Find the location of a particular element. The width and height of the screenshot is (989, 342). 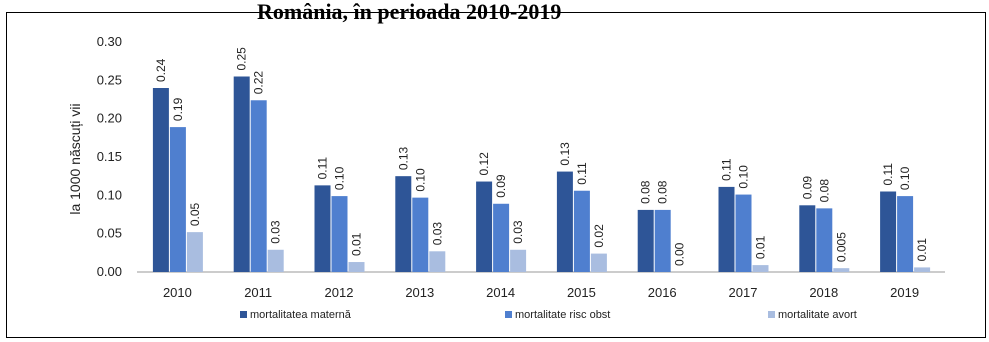

y-tick-label: 0.25 is located at coordinates (109, 79).